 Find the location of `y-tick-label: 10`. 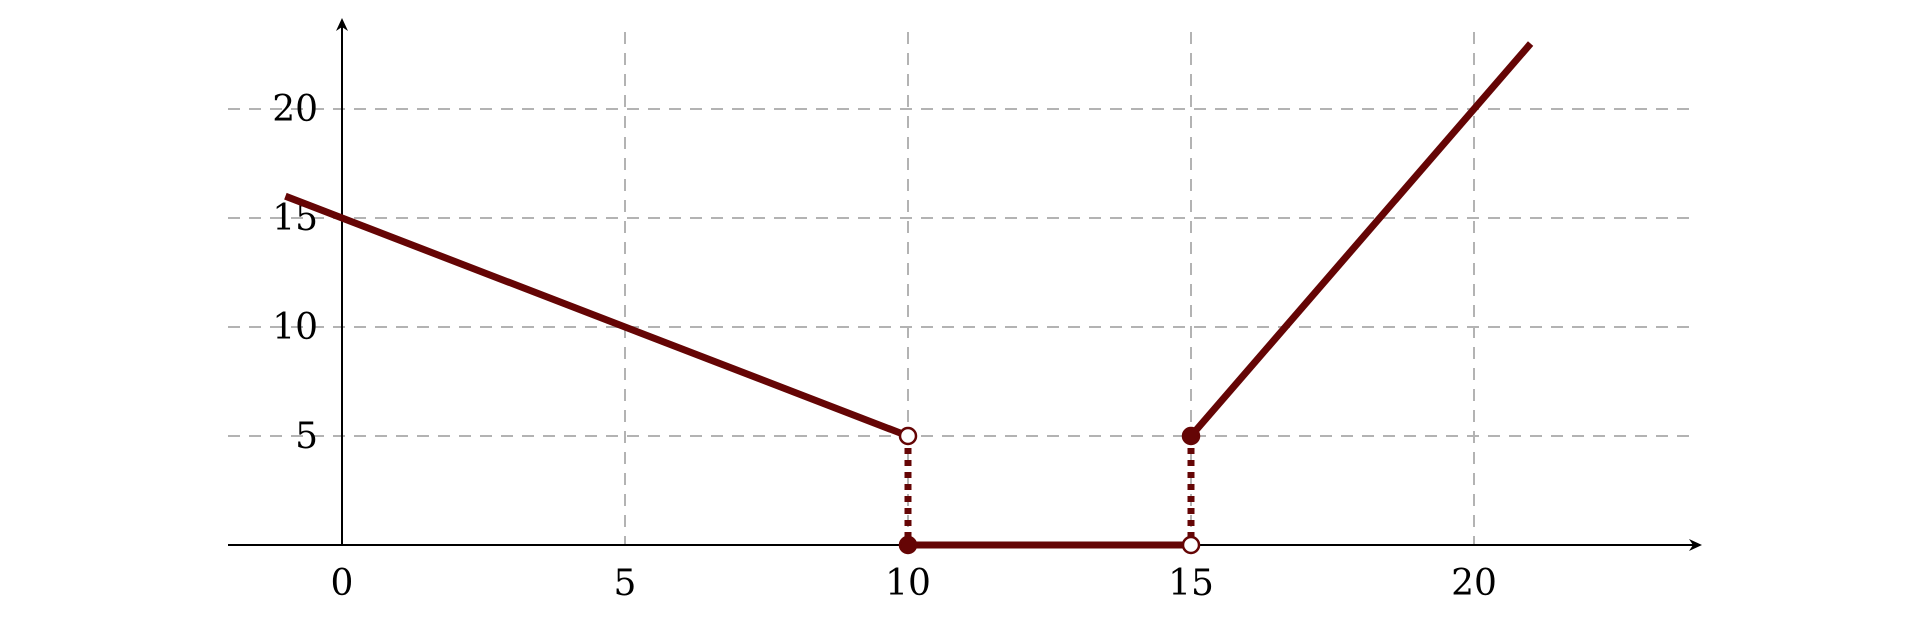

y-tick-label: 10 is located at coordinates (295, 327).